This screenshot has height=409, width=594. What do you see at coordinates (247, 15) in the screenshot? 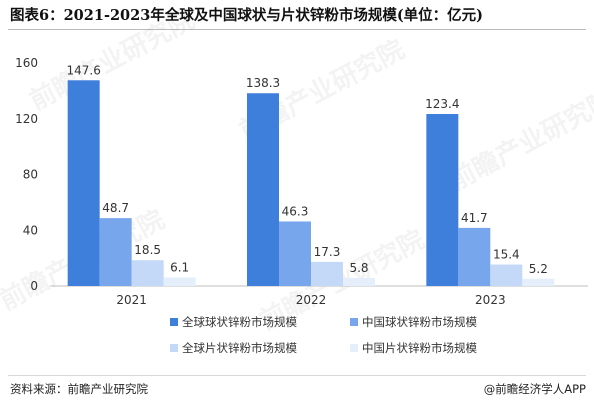
I see `chart-title: 图表6：2021-2023年全球及中国球状与片状锌粉市场规模(单位：亿元)` at bounding box center [247, 15].